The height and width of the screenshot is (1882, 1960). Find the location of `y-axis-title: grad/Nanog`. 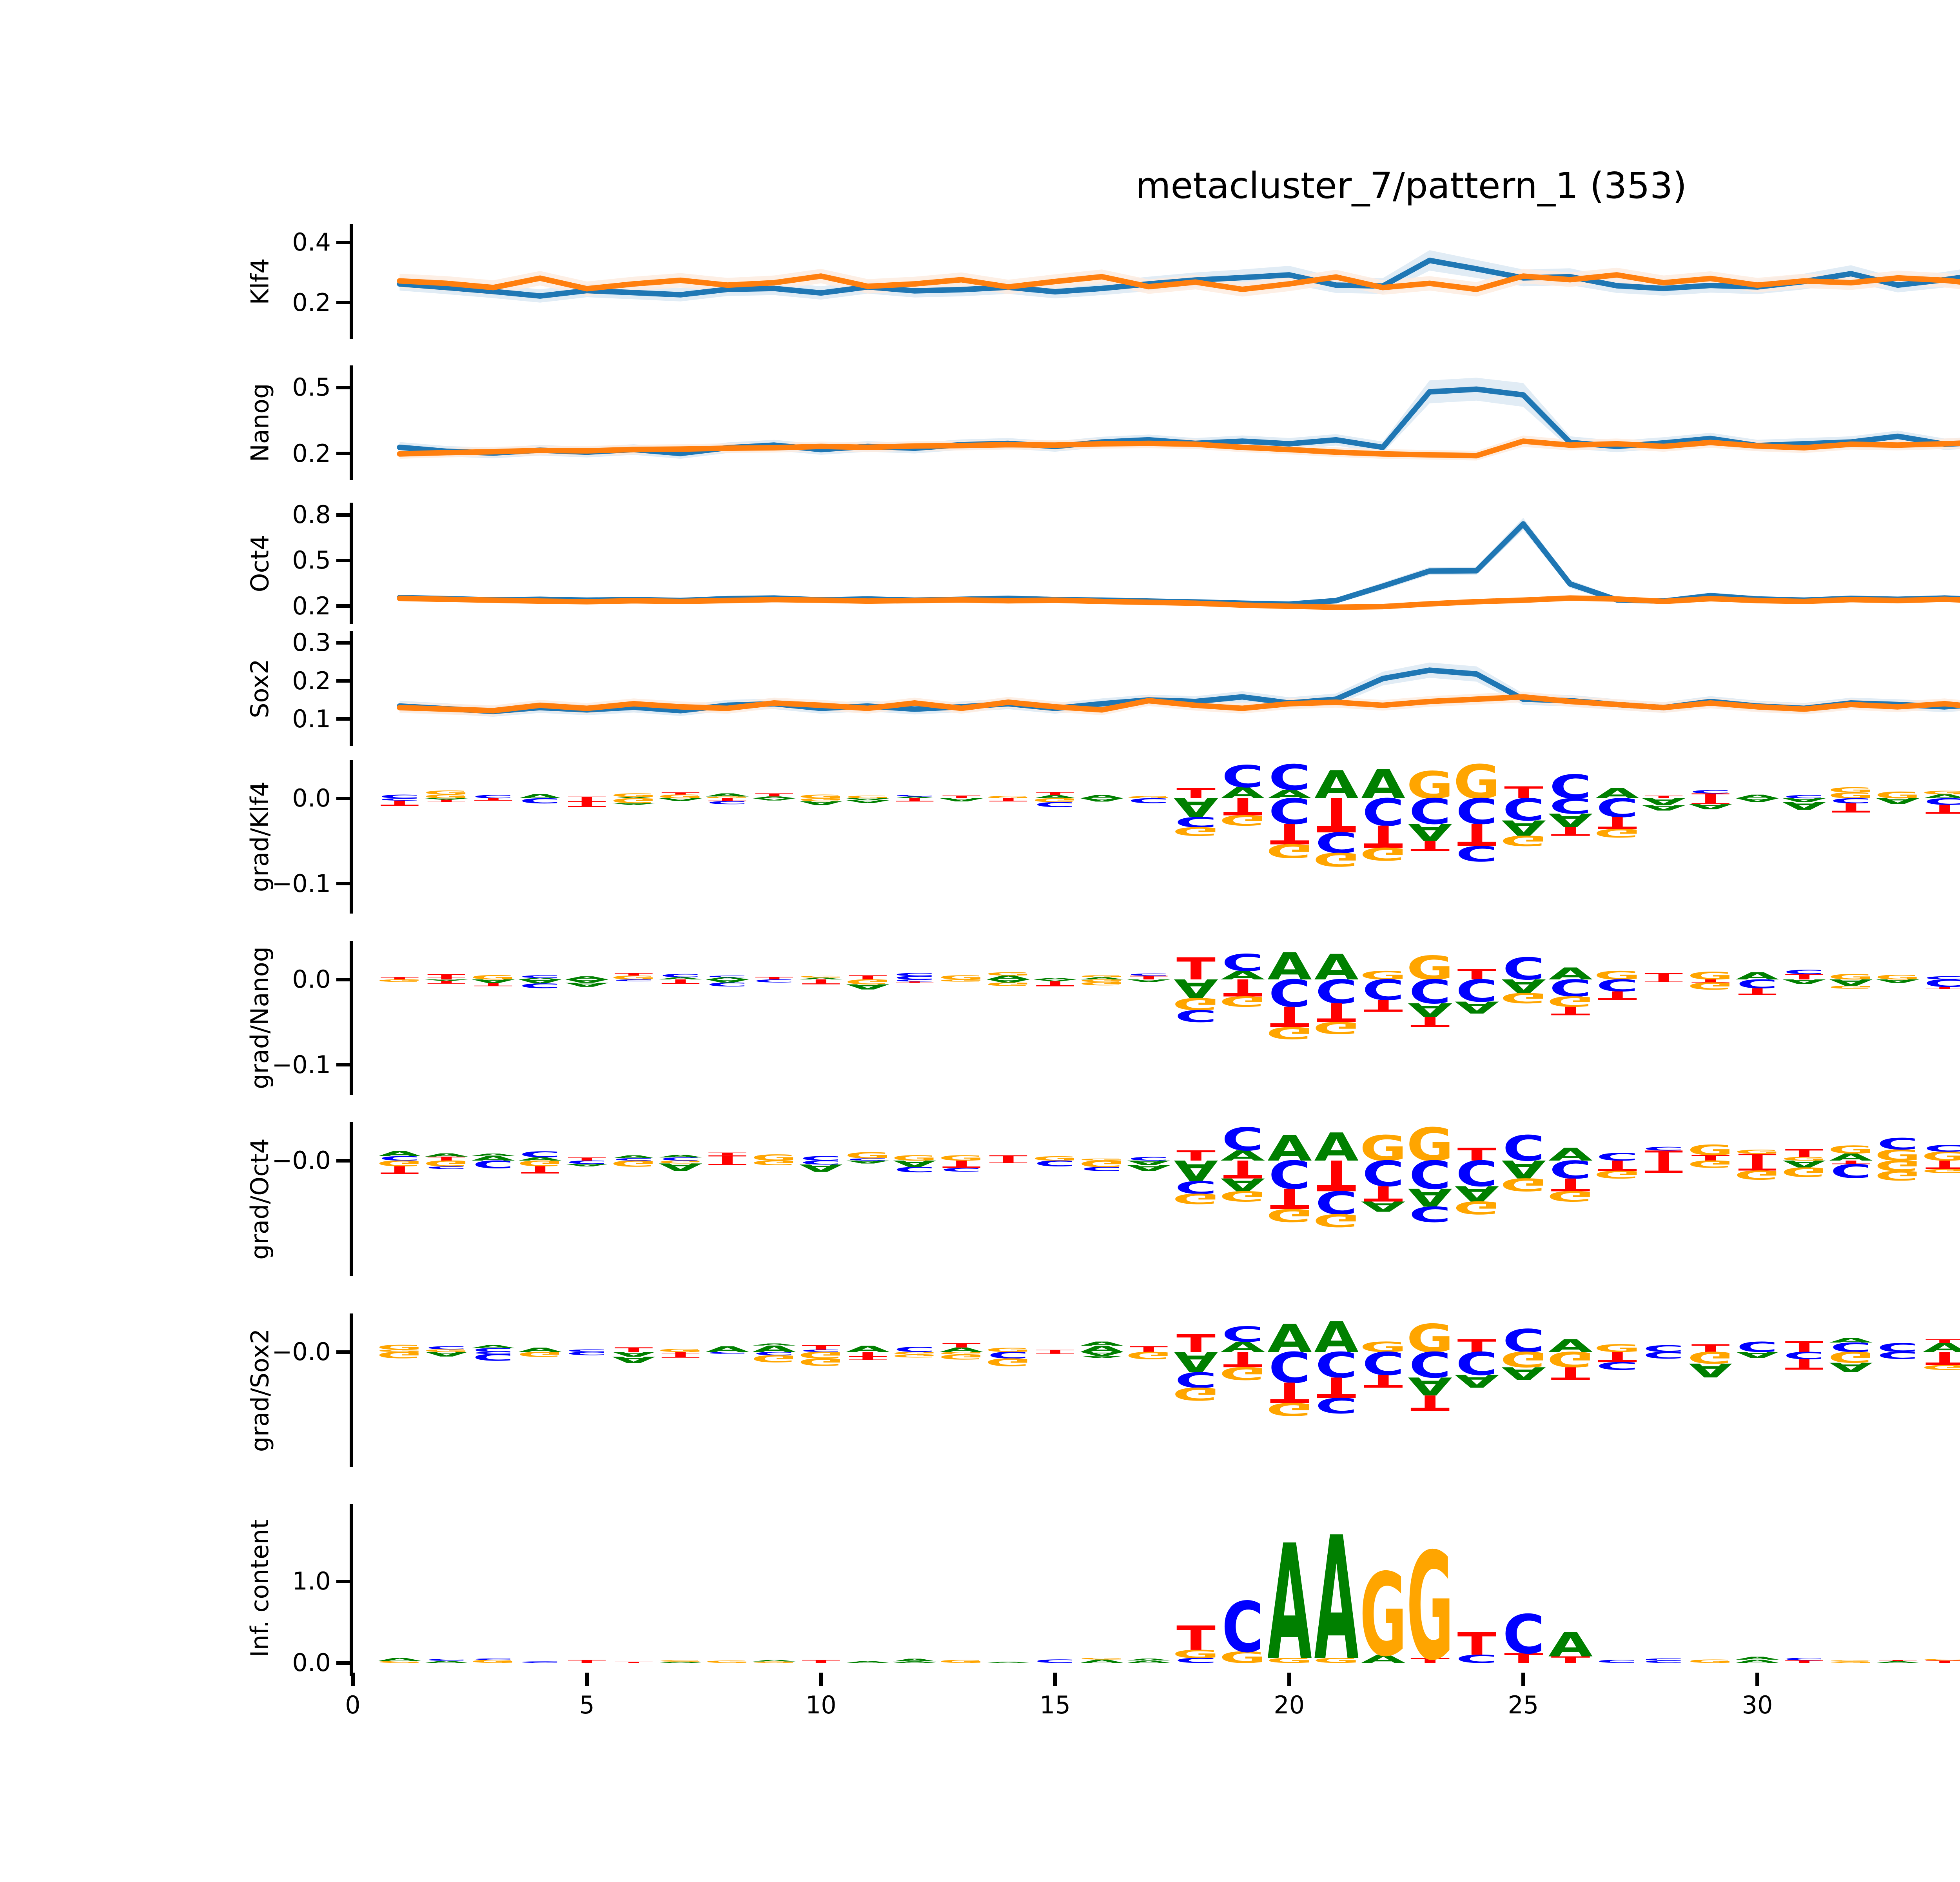

y-axis-title: grad/Nanog is located at coordinates (259, 1018).